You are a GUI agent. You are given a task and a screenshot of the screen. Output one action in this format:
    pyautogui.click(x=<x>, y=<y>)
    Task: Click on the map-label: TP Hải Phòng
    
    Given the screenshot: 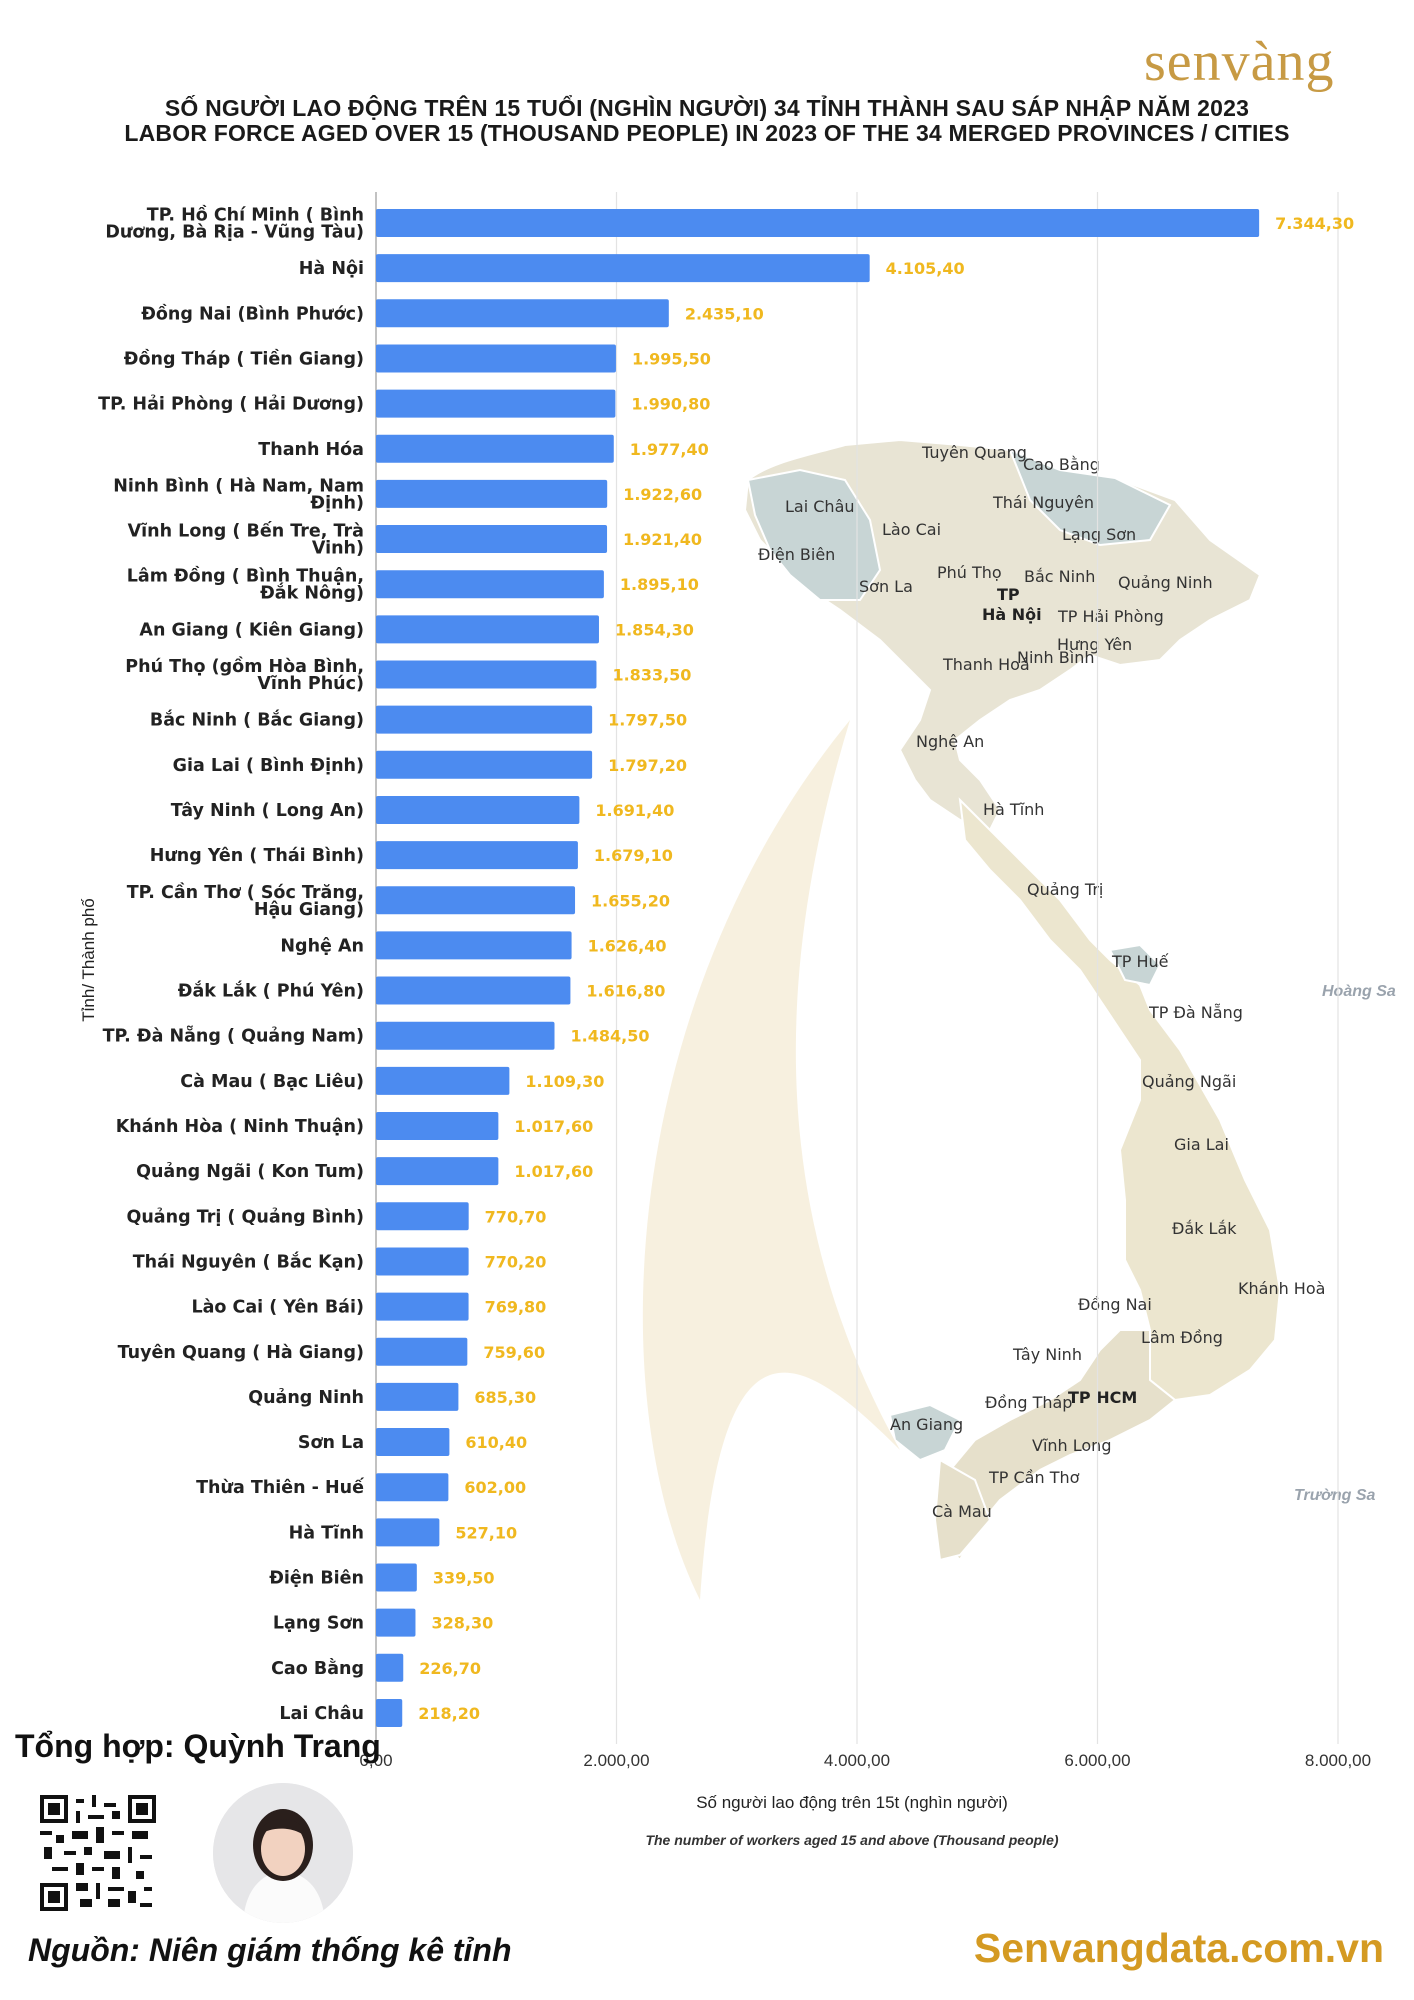 What is the action you would take?
    pyautogui.click(x=1110, y=616)
    